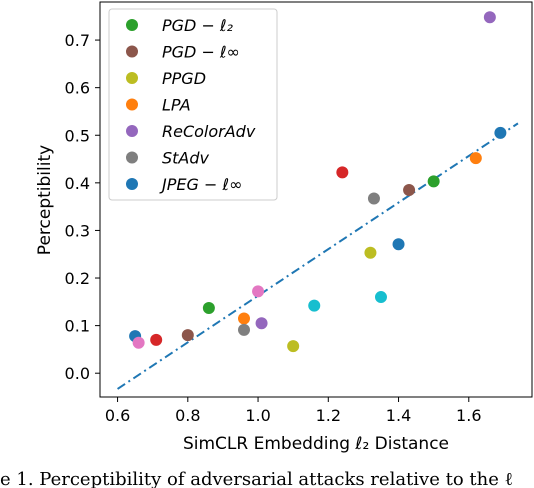 This screenshot has width=534, height=488. Describe the element at coordinates (257, 415) in the screenshot. I see `x-tick-label: 1.0` at that location.